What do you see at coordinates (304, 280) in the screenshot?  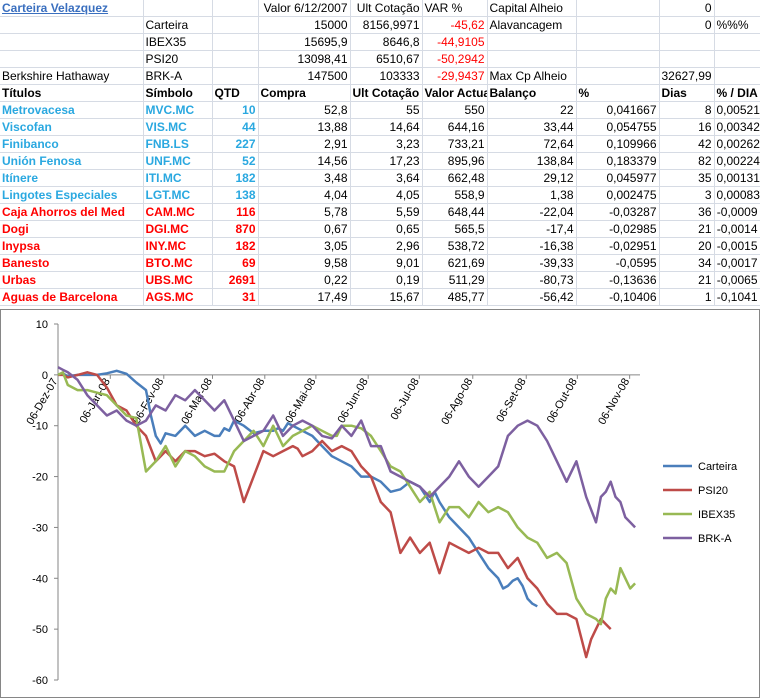 I see `stock-buy-price: 0,22` at bounding box center [304, 280].